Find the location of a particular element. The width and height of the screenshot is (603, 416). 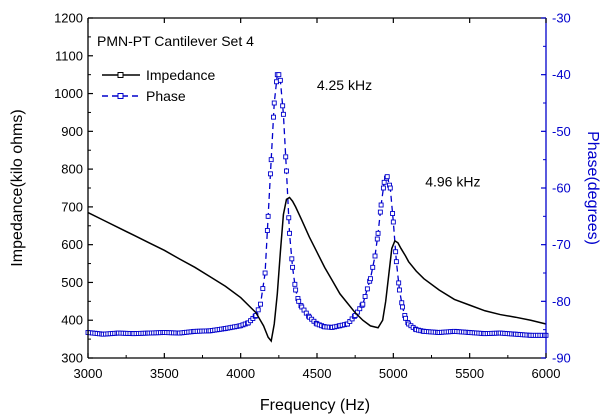

y-left-tick-label: 300 is located at coordinates (72, 358).